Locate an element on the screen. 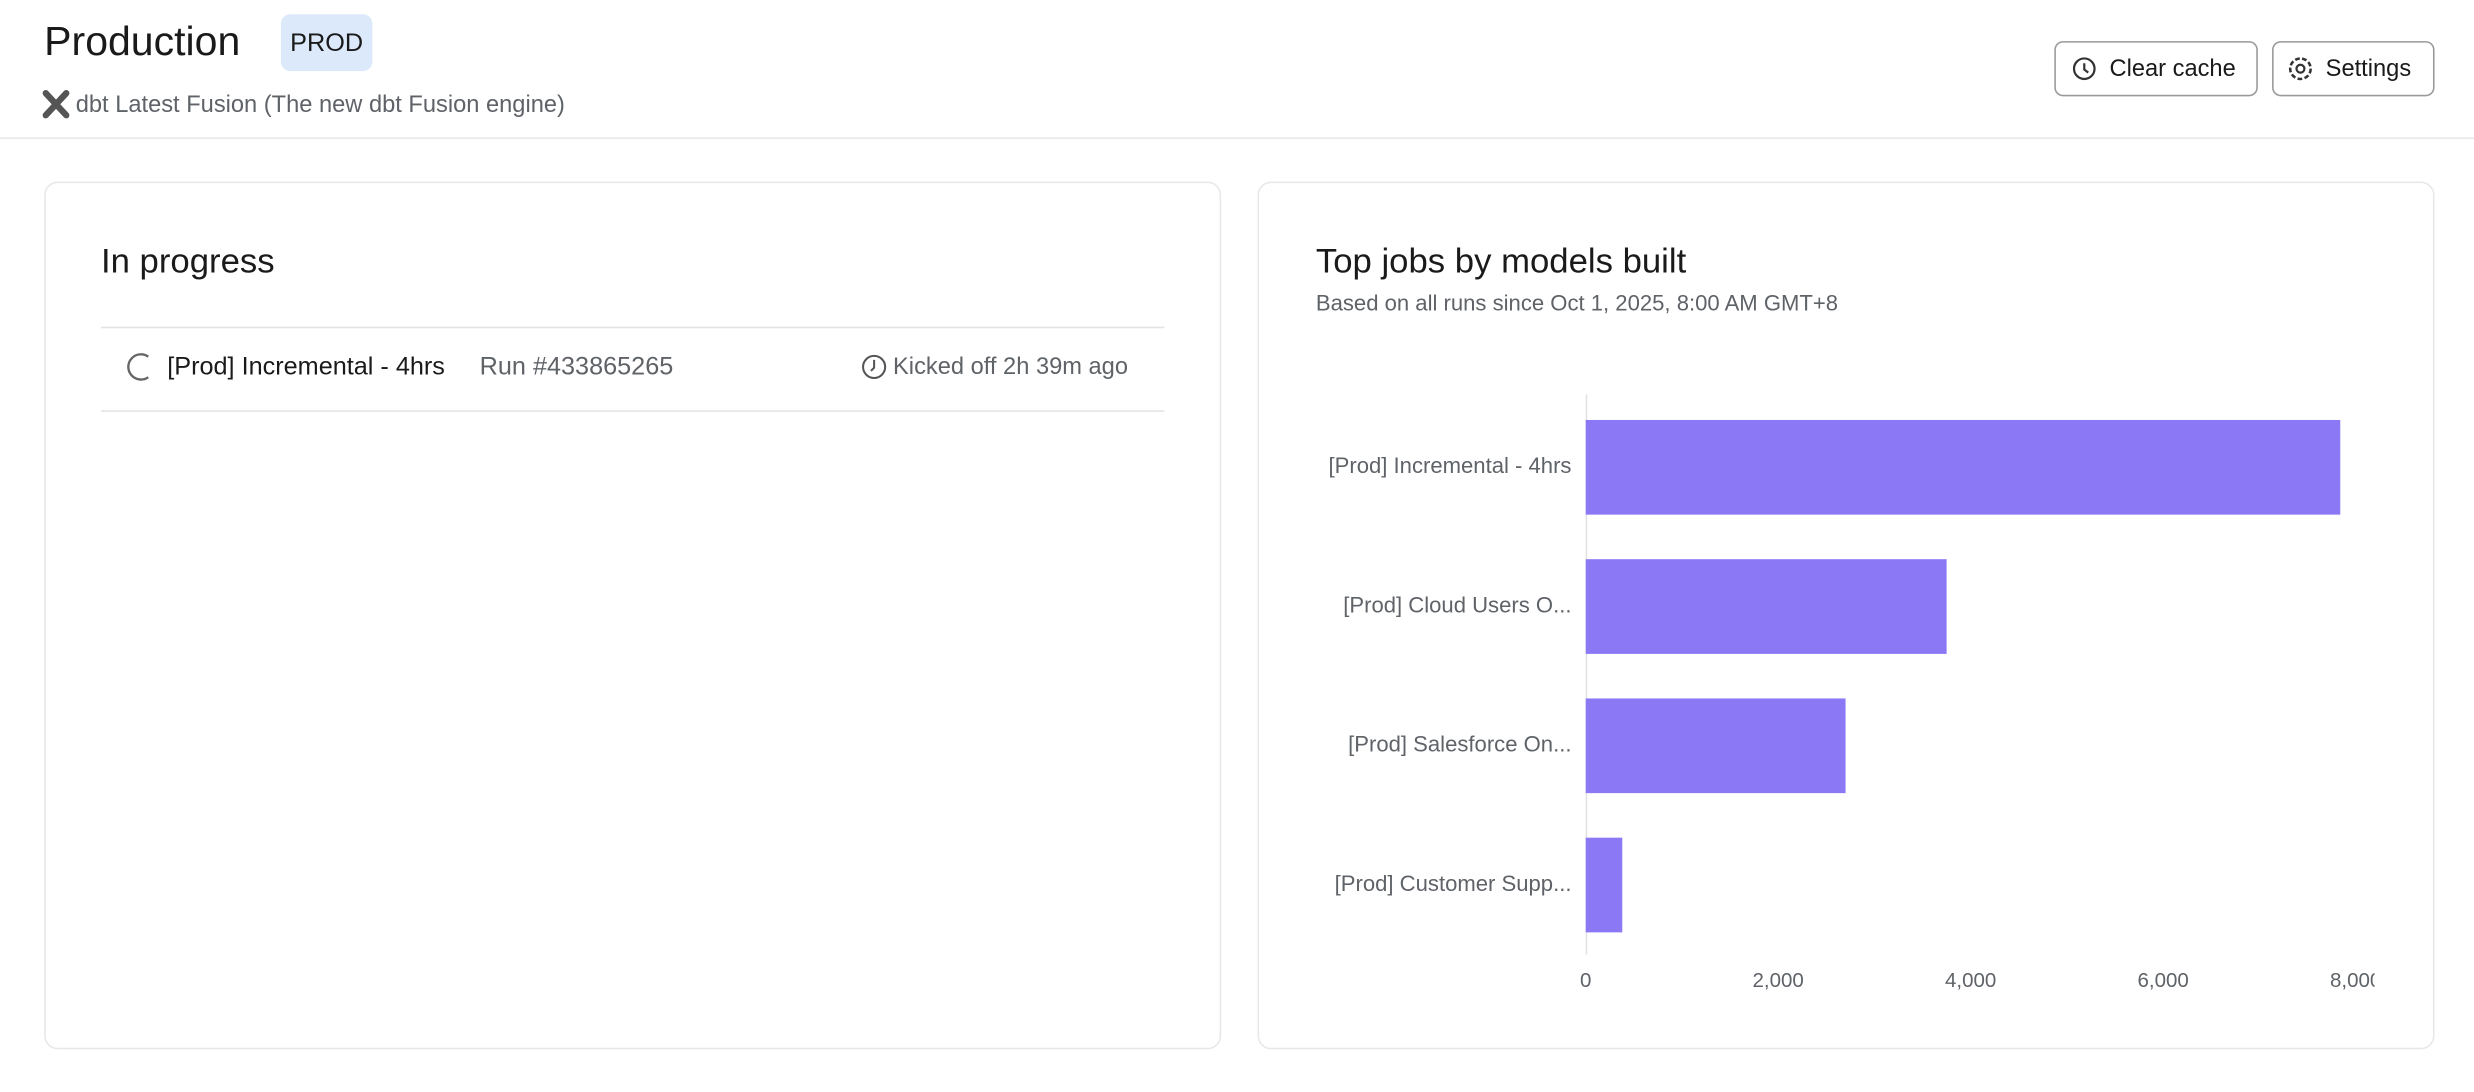 The height and width of the screenshot is (1092, 2474). button-label: Clear cache is located at coordinates (2173, 69).